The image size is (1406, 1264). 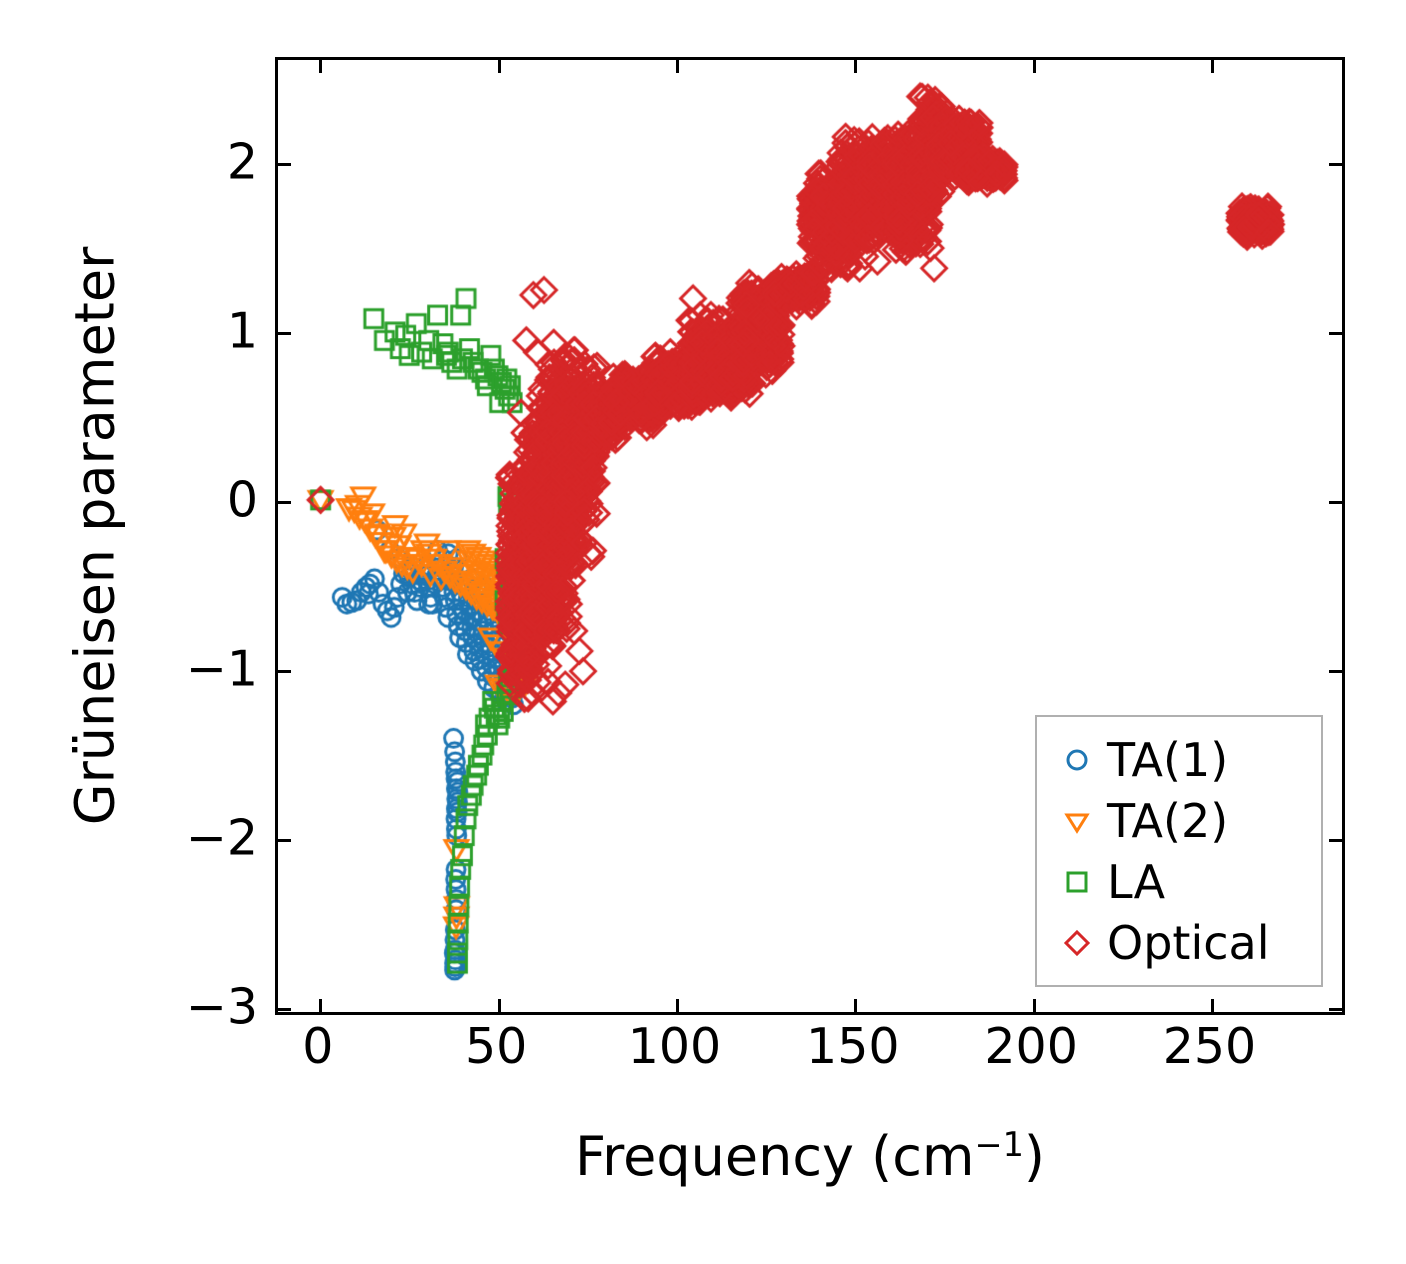 I want to click on legend-entry-ta1: TA(1), so click(x=1179, y=760).